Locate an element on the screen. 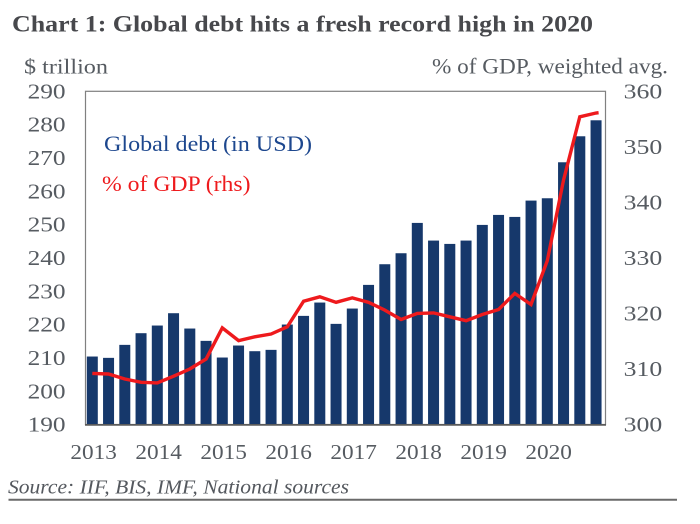 This screenshot has height=524, width=700. svg-text: 2014 is located at coordinates (158, 452).